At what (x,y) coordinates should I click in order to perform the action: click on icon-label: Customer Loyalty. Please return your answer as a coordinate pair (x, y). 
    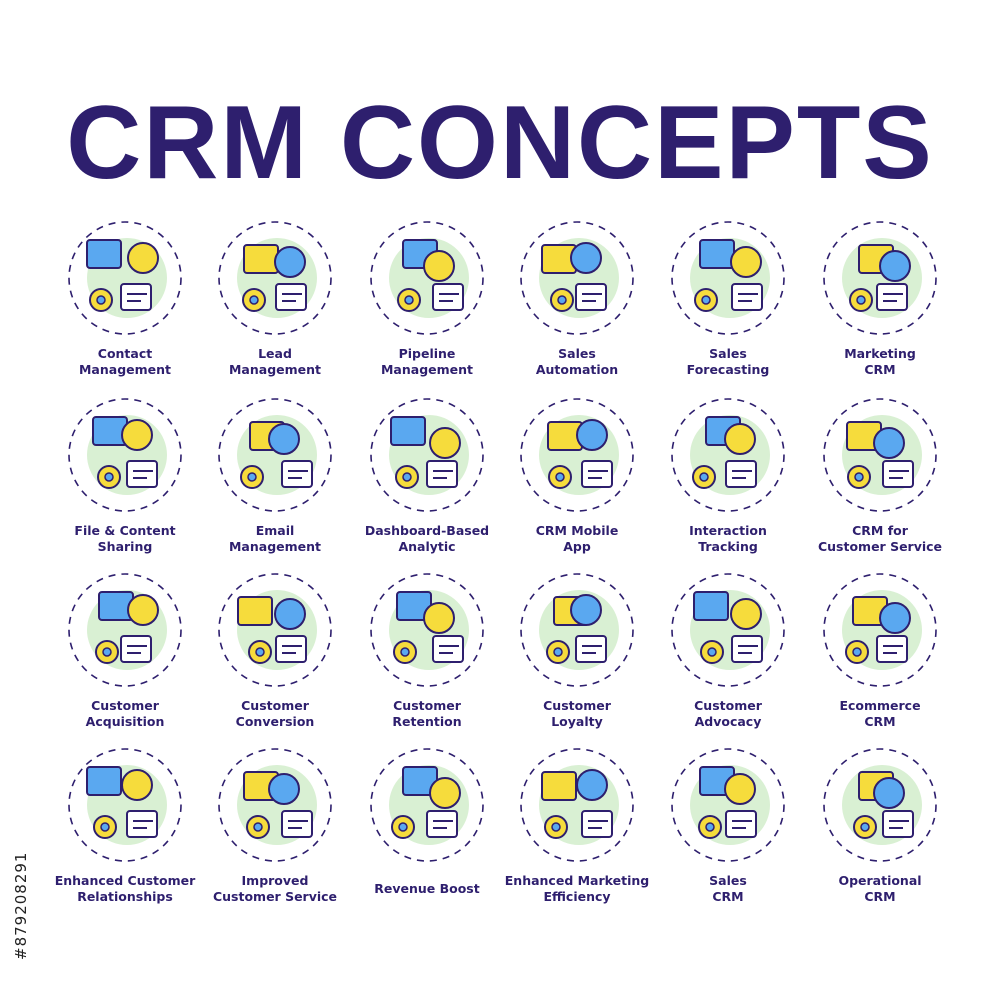
    Looking at the image, I should click on (577, 714).